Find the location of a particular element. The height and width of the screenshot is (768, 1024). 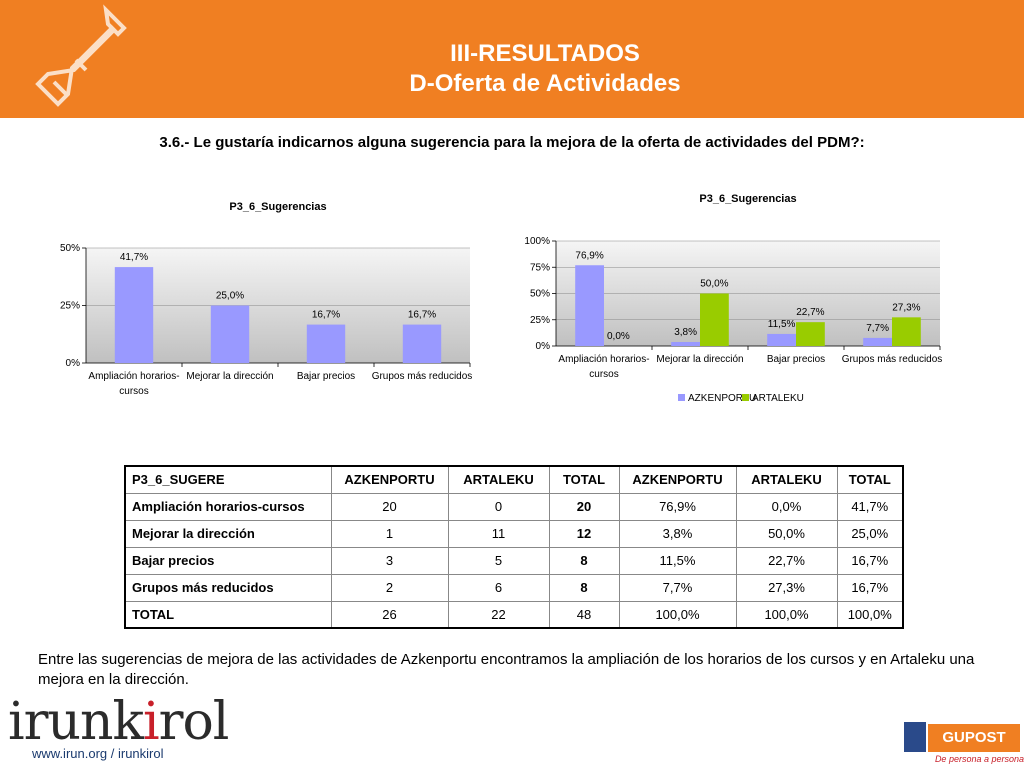

row-label: Bajar precios is located at coordinates (228, 560).